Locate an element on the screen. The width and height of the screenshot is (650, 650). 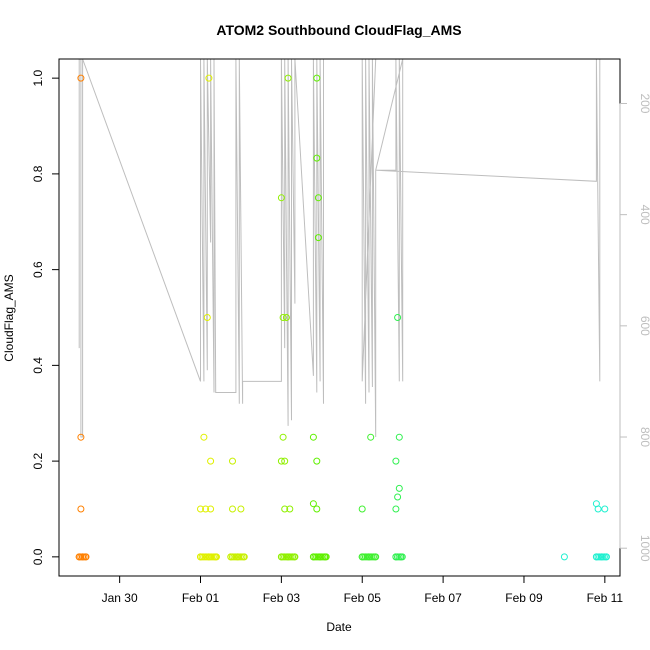
y-axis-label: CloudFlag_AMS is located at coordinates (9, 317).